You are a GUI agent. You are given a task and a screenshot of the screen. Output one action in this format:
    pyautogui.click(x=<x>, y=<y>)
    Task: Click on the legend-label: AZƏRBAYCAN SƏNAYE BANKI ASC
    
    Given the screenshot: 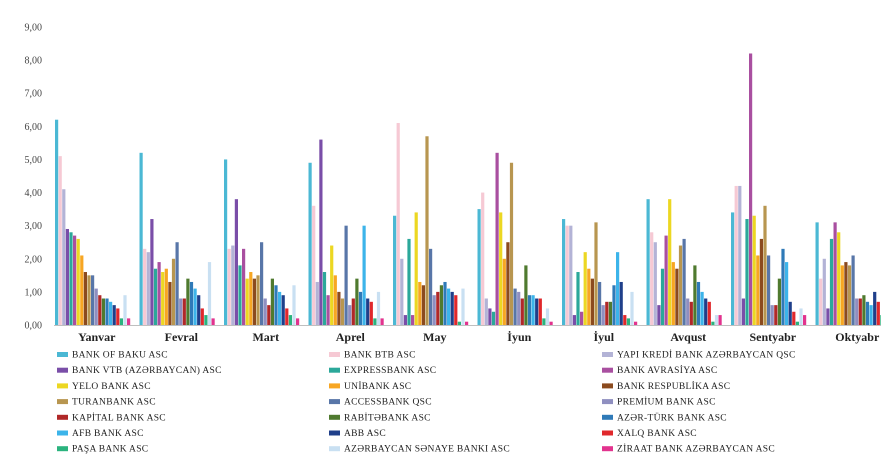 What is the action you would take?
    pyautogui.click(x=427, y=450)
    